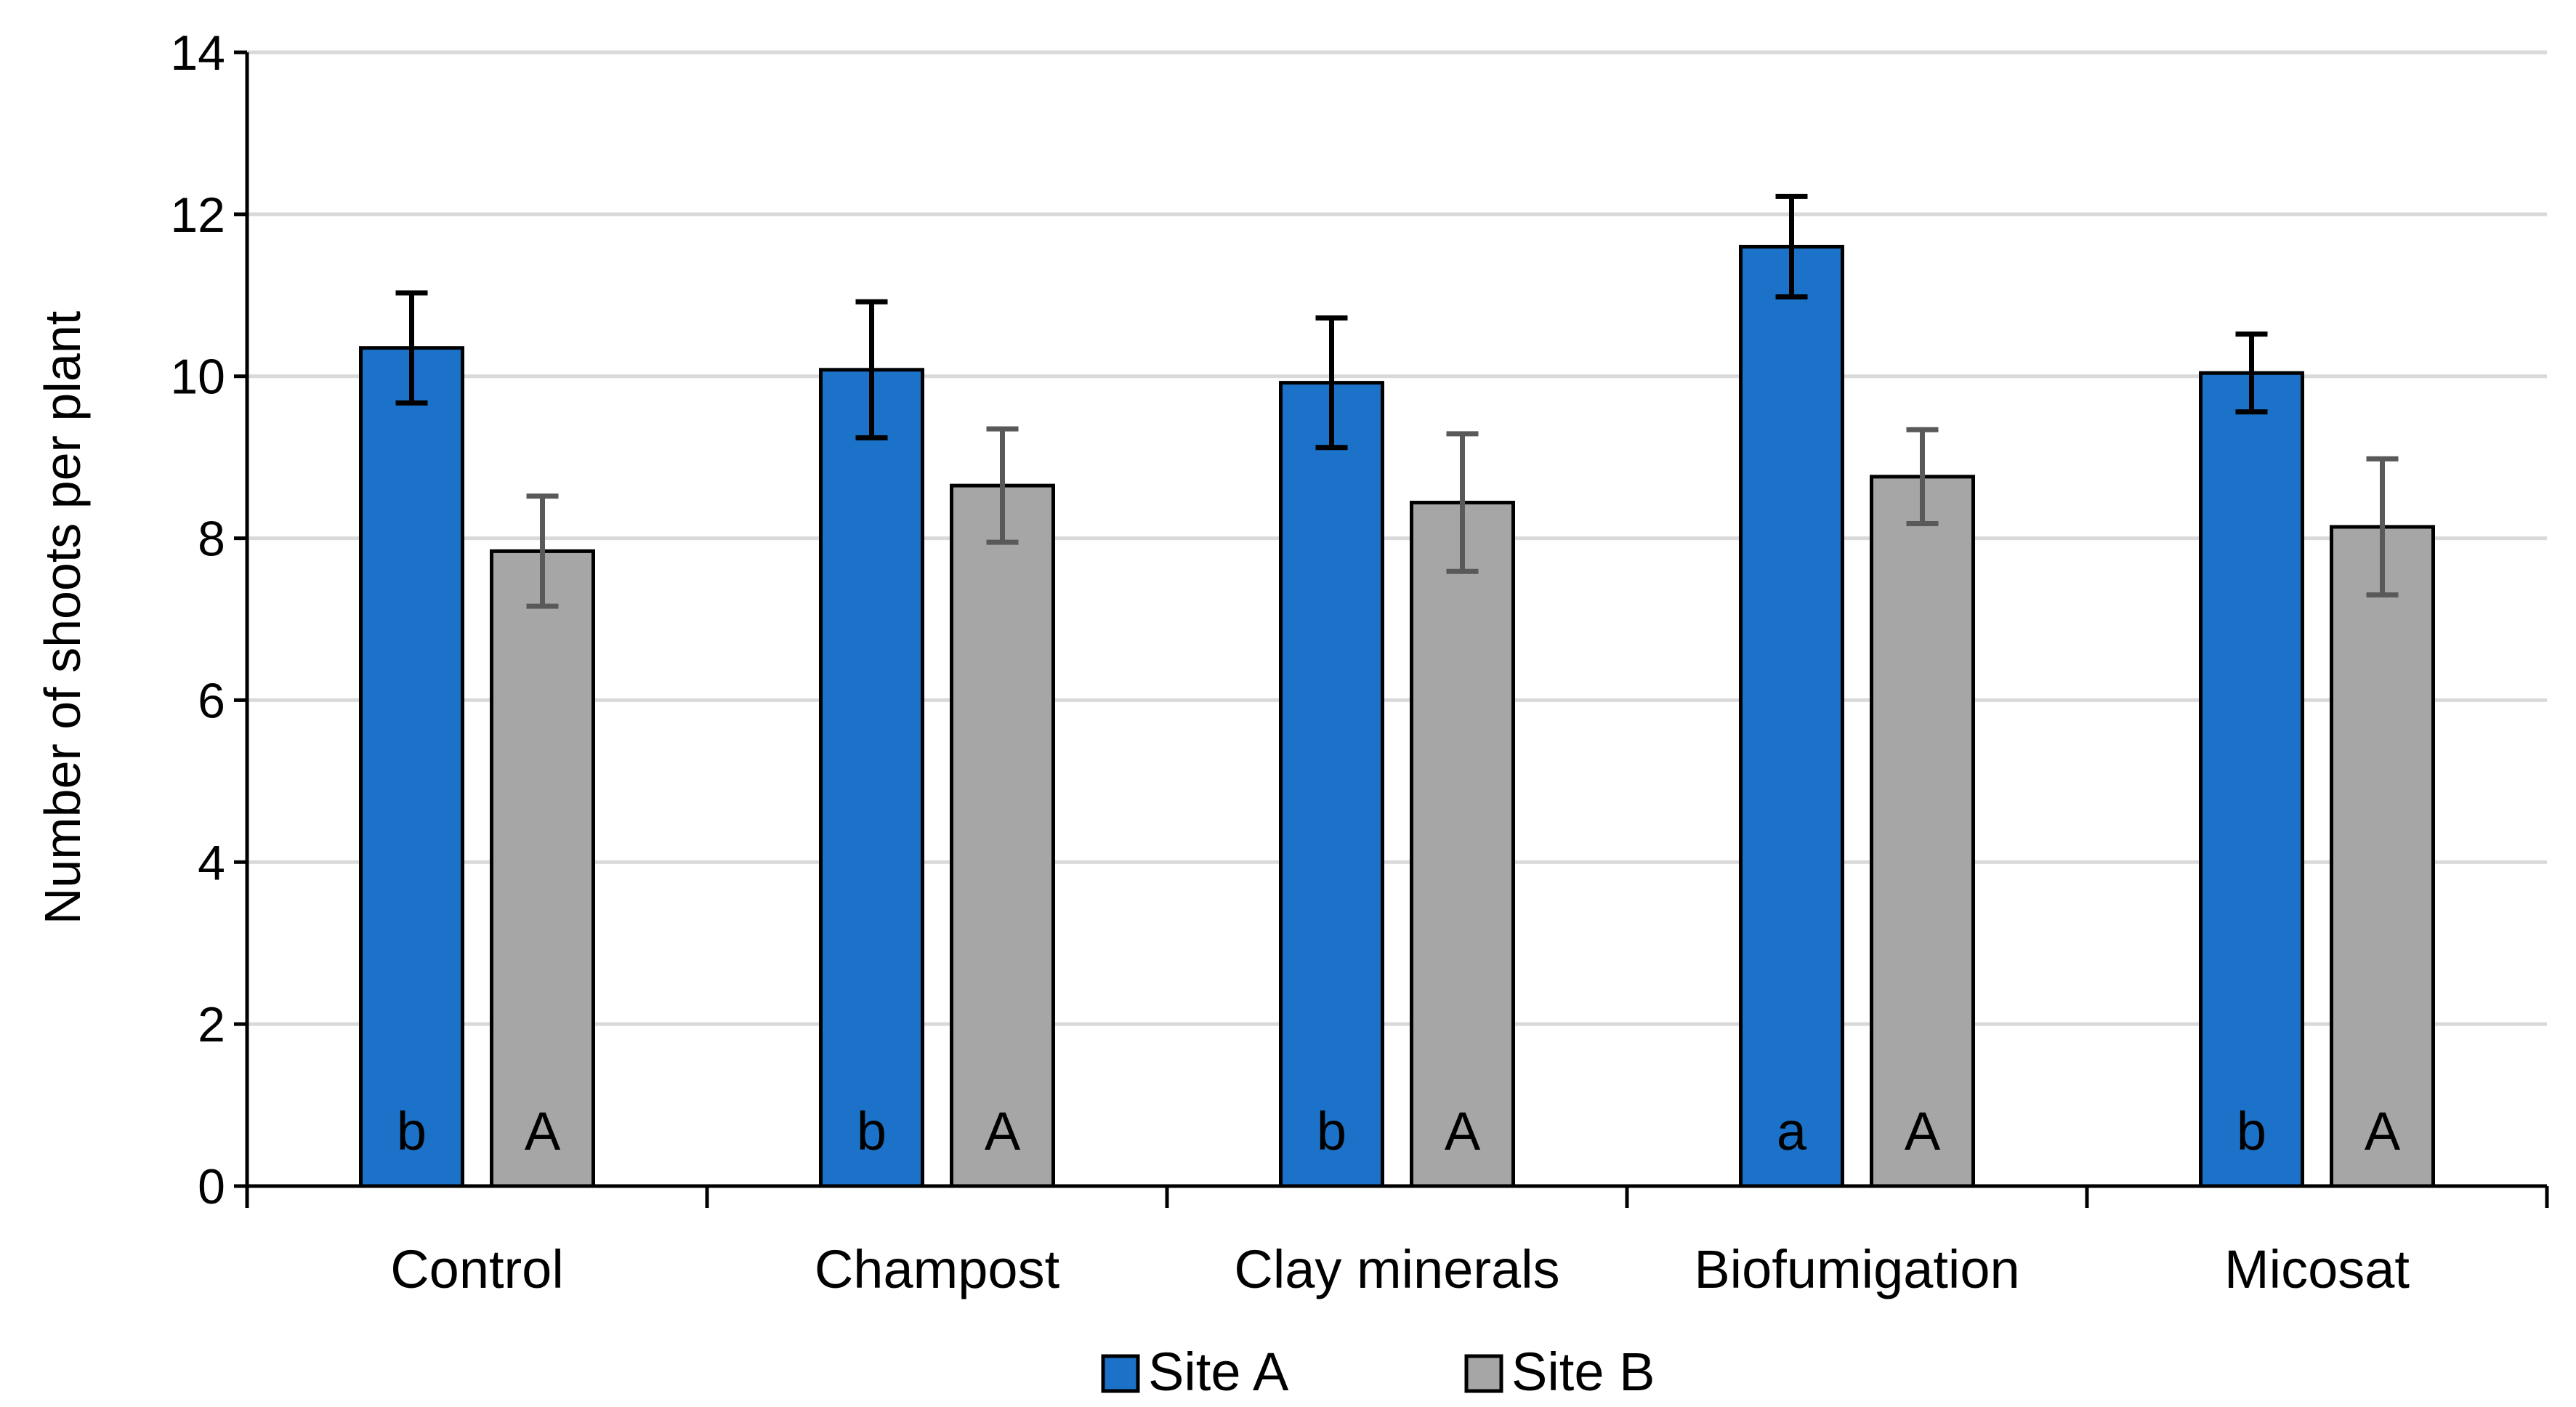 The width and height of the screenshot is (2576, 1407). Describe the element at coordinates (412, 767) in the screenshot. I see `bar-site-a-control` at that location.